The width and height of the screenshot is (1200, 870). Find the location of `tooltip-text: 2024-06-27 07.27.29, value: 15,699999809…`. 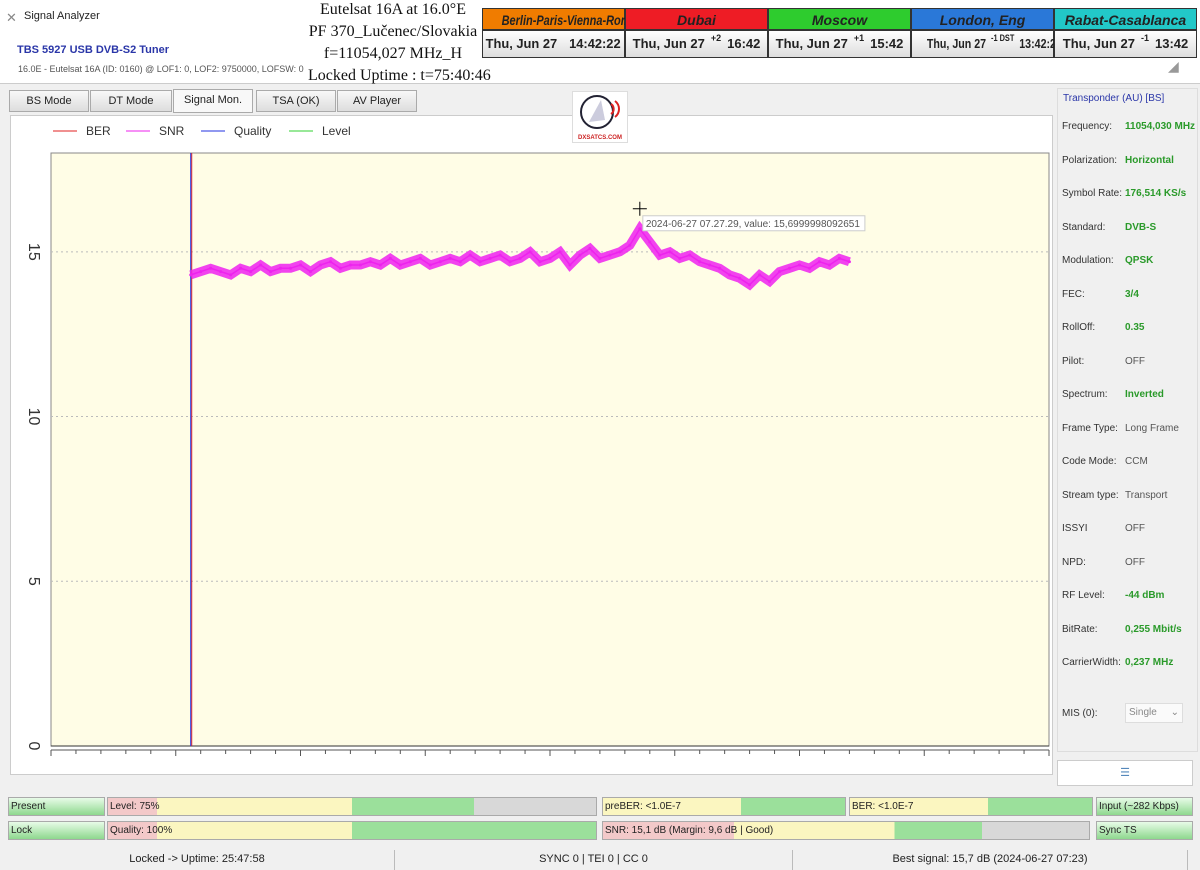

tooltip-text: 2024-06-27 07.27.29, value: 15,699999809… is located at coordinates (753, 224).